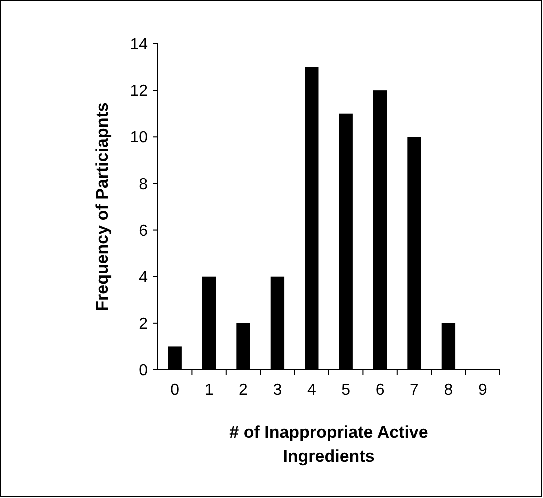 This screenshot has width=543, height=498. What do you see at coordinates (143, 185) in the screenshot?
I see `y-tick-label: 8` at bounding box center [143, 185].